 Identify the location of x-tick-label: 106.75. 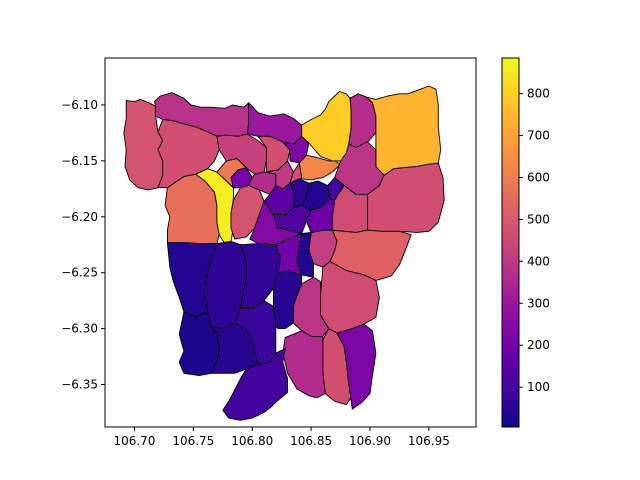
(193, 441).